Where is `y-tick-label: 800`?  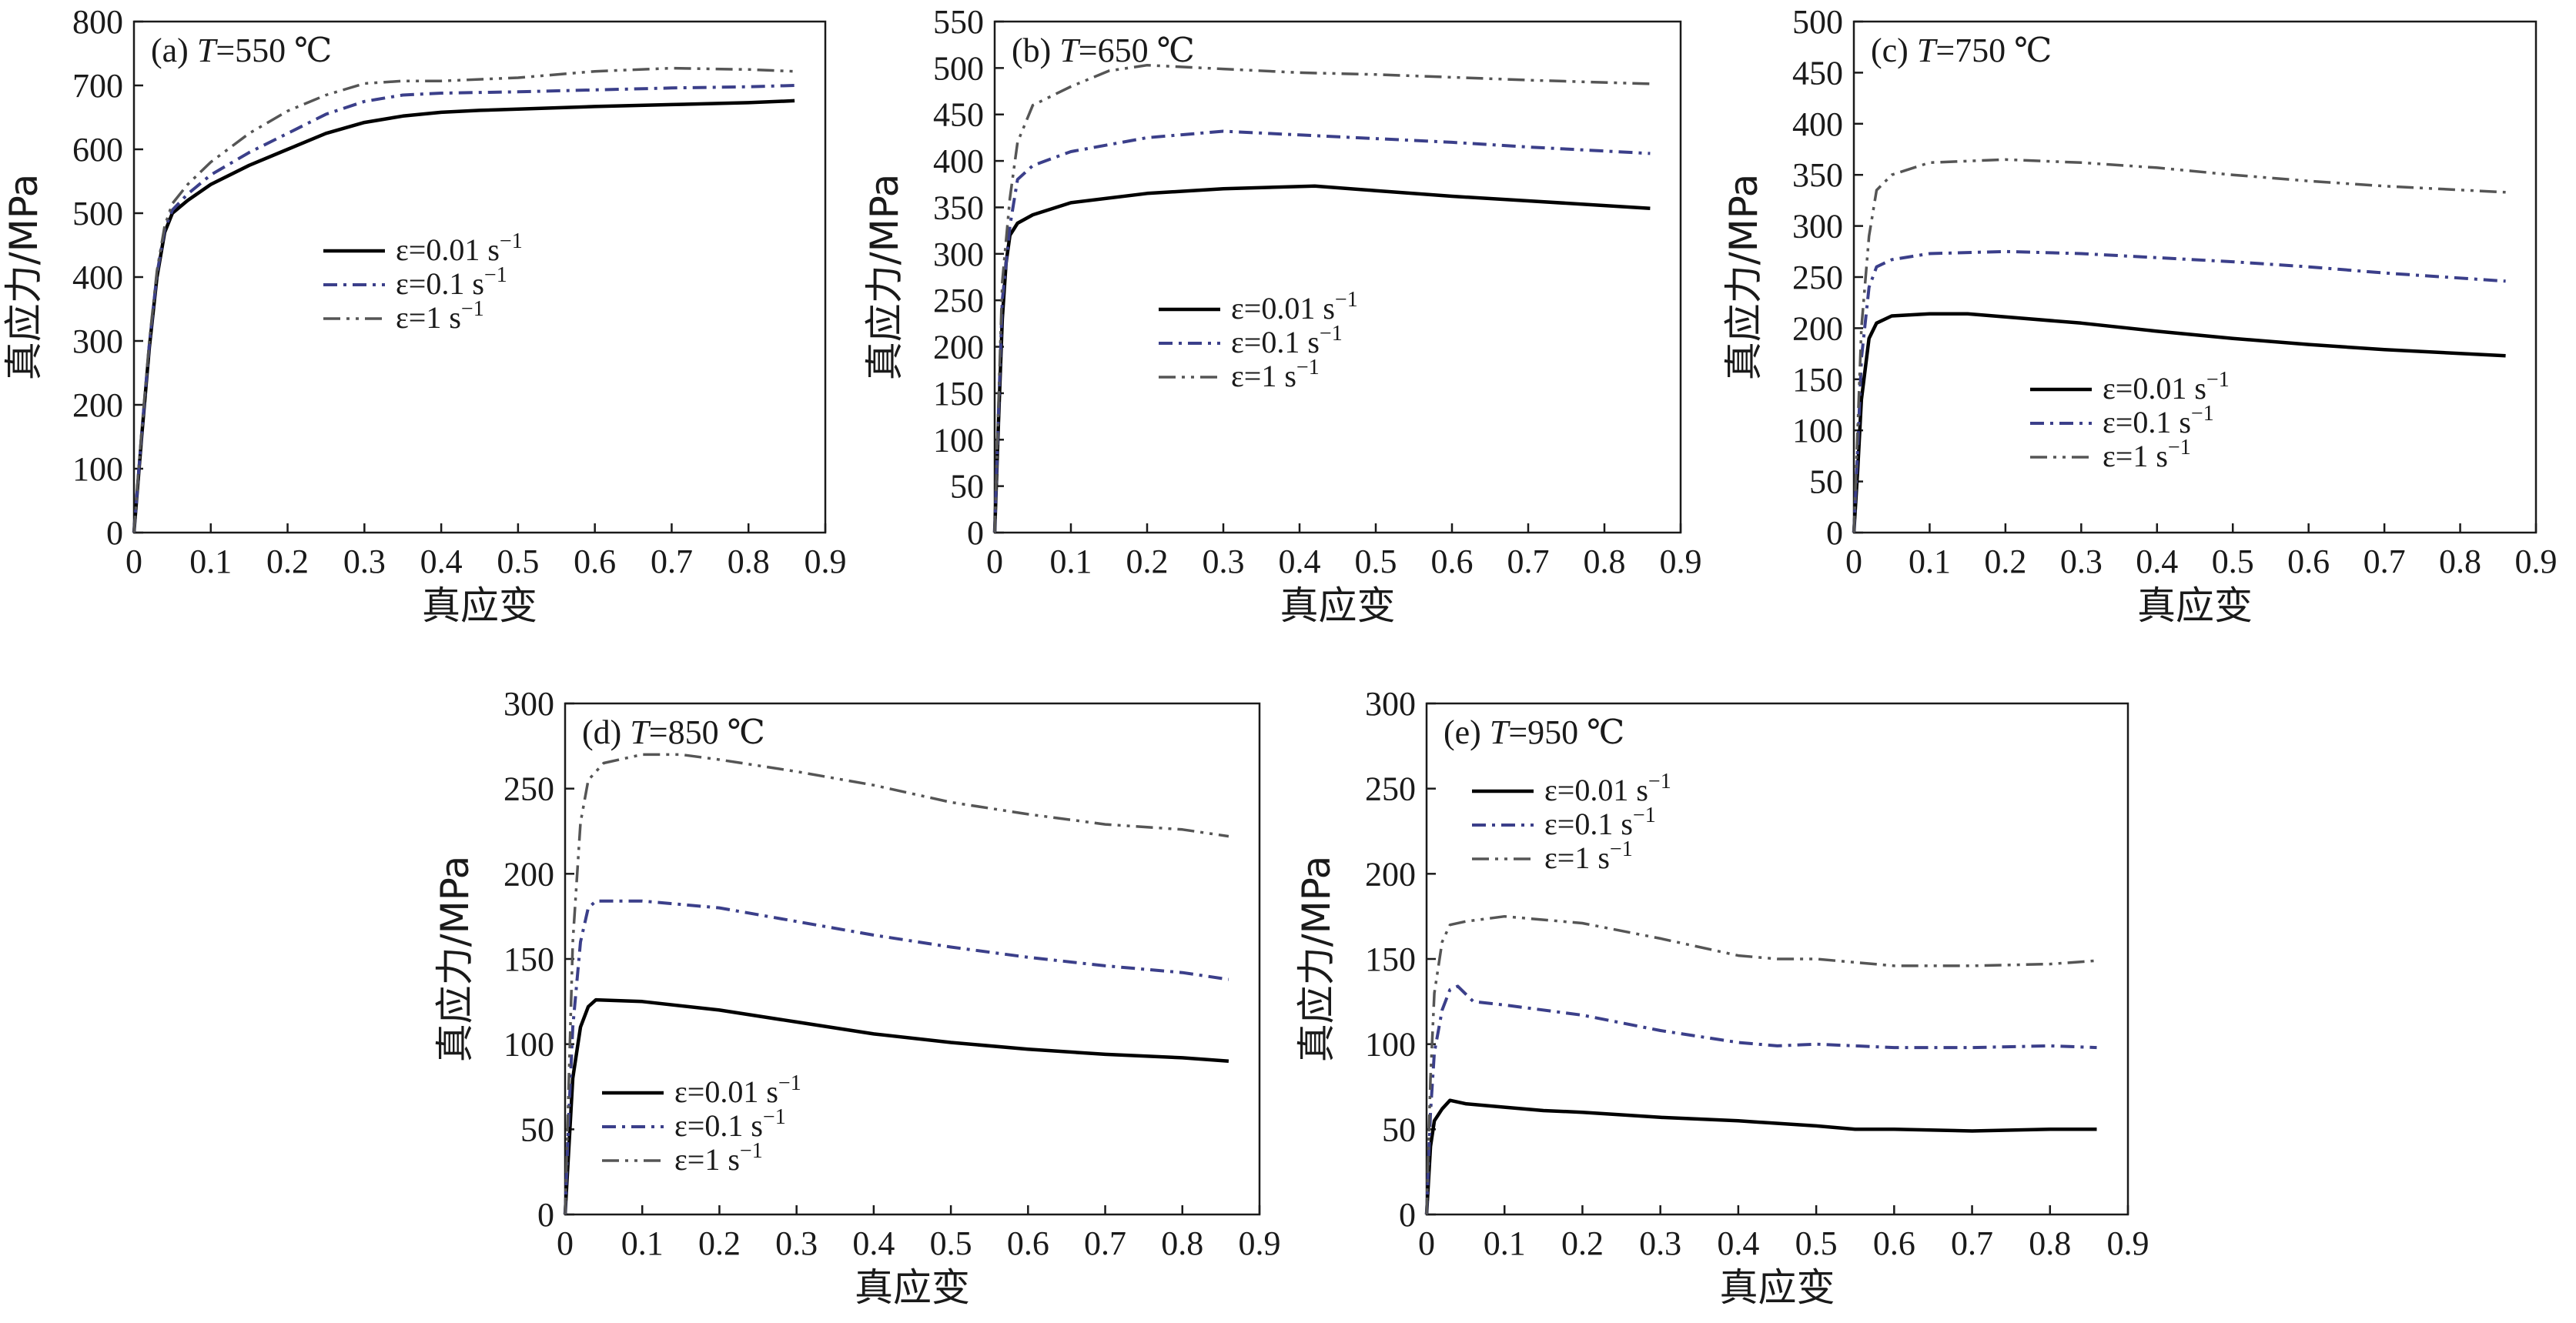 y-tick-label: 800 is located at coordinates (98, 22).